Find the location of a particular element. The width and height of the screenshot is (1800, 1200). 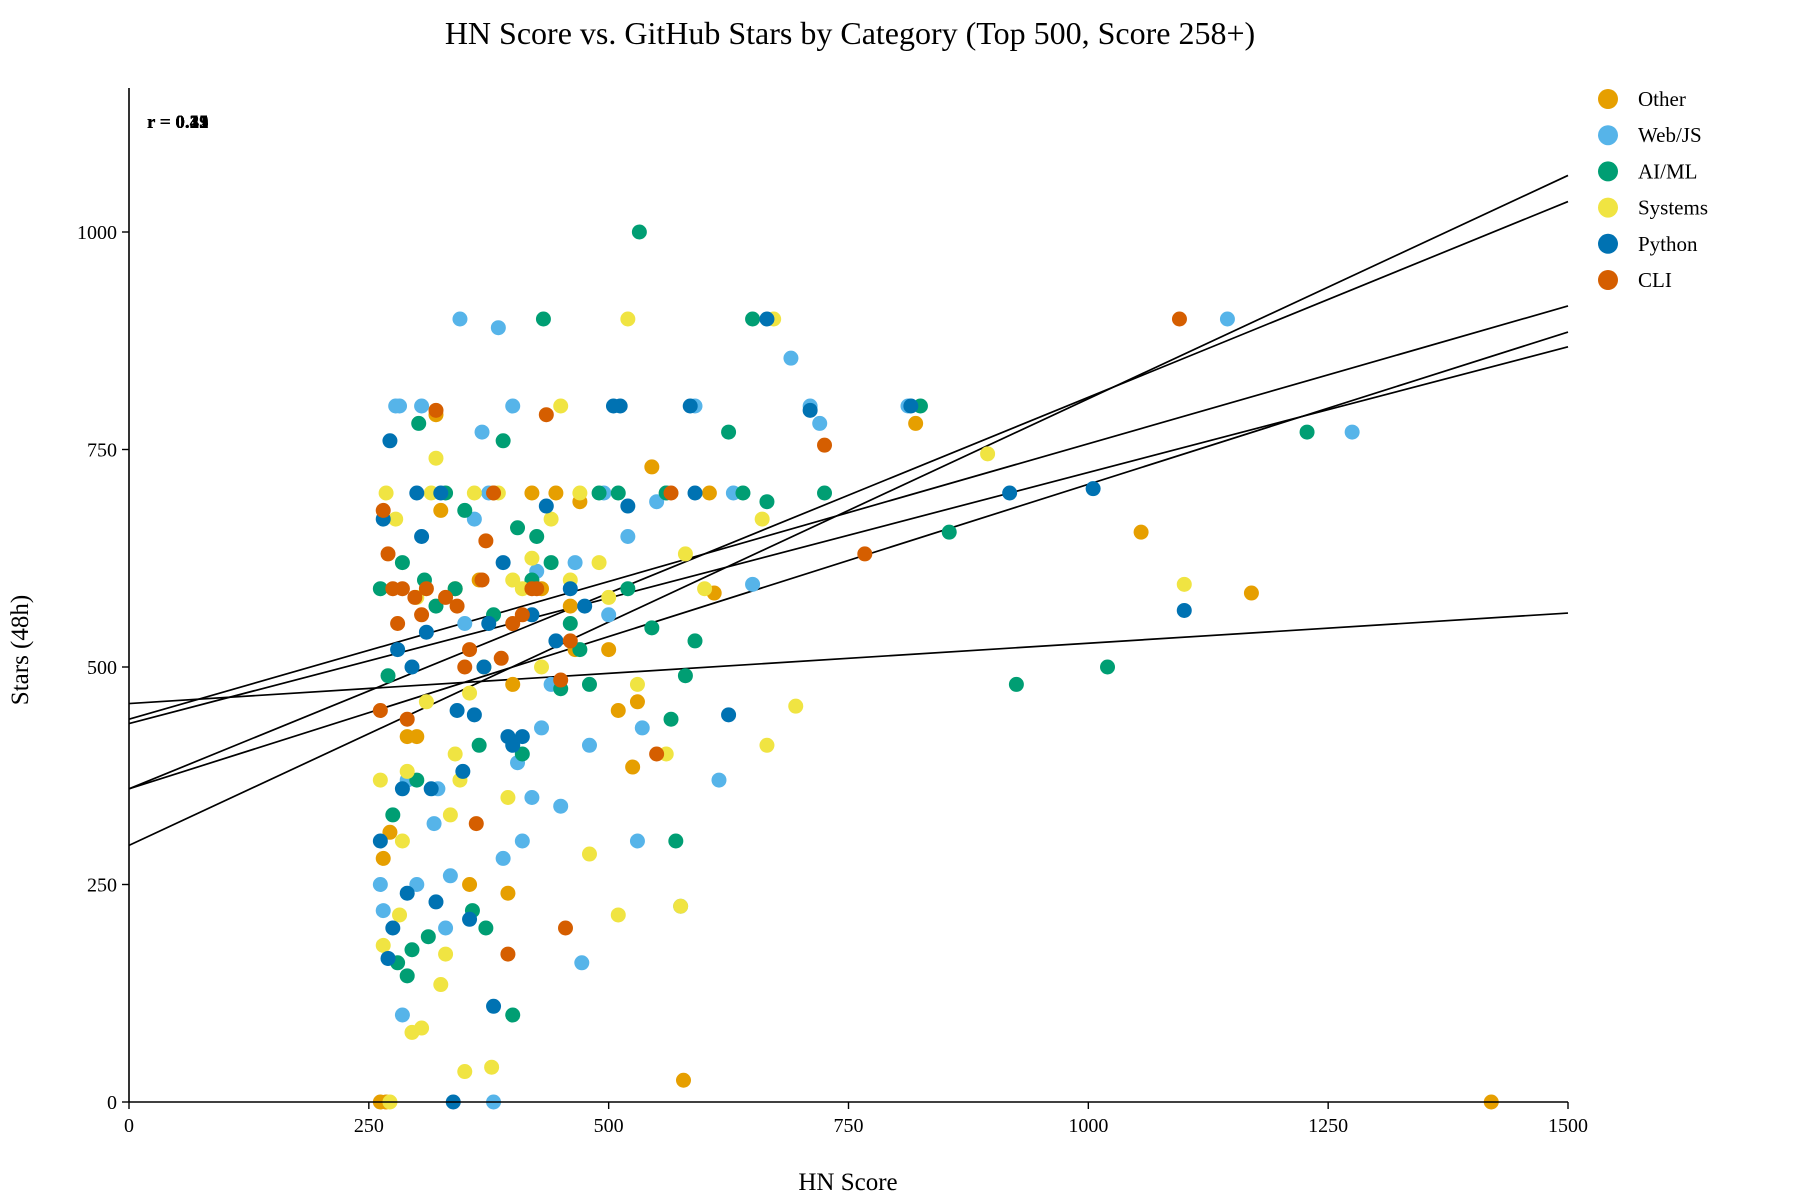

legend-item-cli: CLI is located at coordinates (1635, 280).